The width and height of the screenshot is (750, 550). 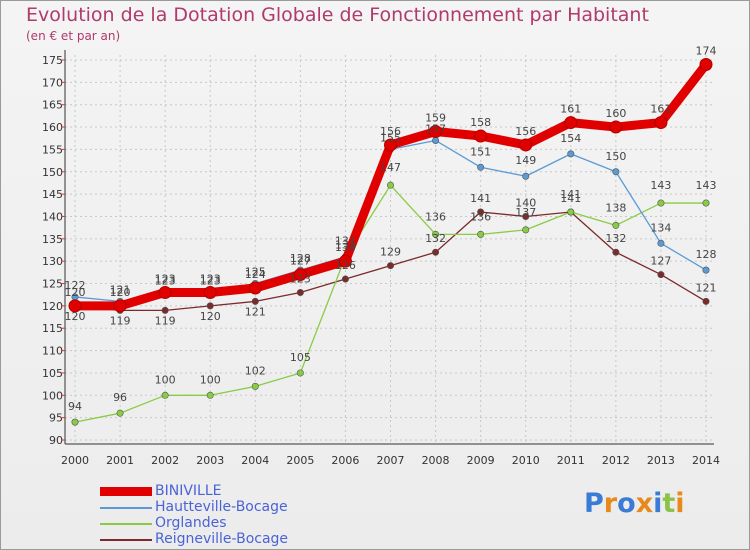 What do you see at coordinates (435, 128) in the screenshot?
I see `data-label: 157` at bounding box center [435, 128].